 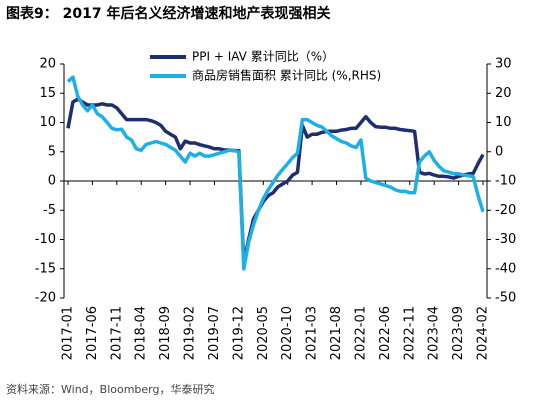 What do you see at coordinates (165, 333) in the screenshot?
I see `x-tick-label: 2018-09` at bounding box center [165, 333].